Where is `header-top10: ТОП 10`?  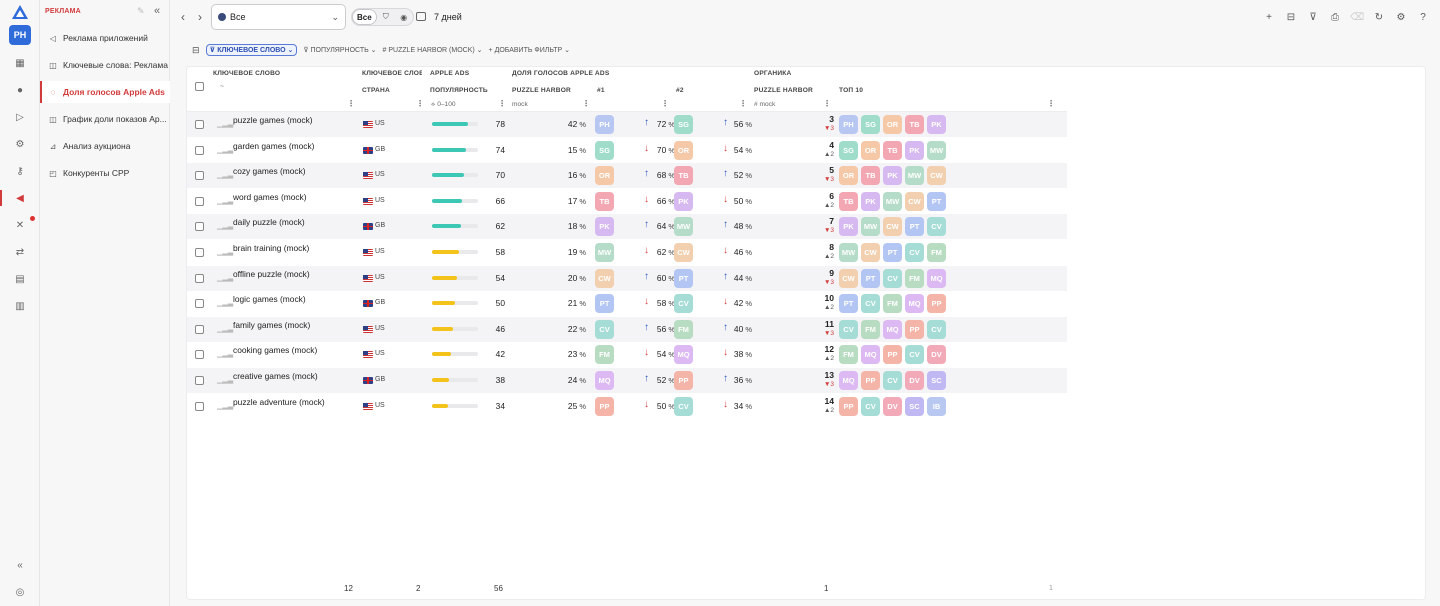 header-top10: ТОП 10 is located at coordinates (851, 90).